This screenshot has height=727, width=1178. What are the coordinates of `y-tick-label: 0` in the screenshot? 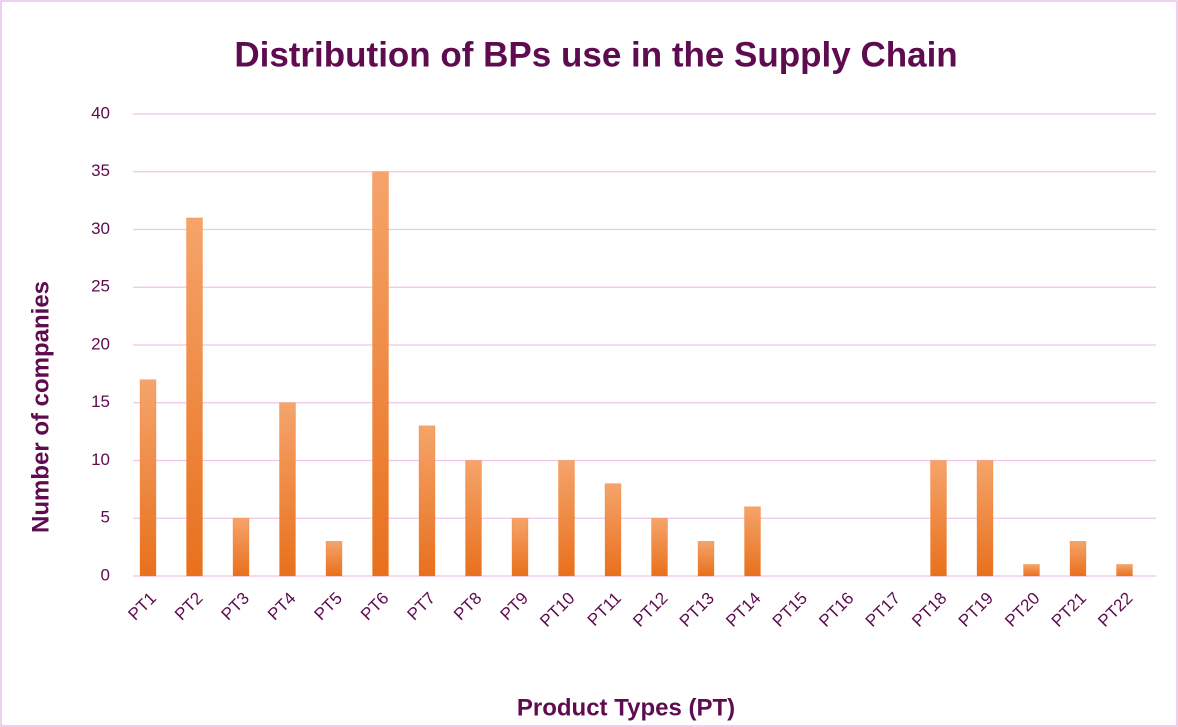 It's located at (105, 574).